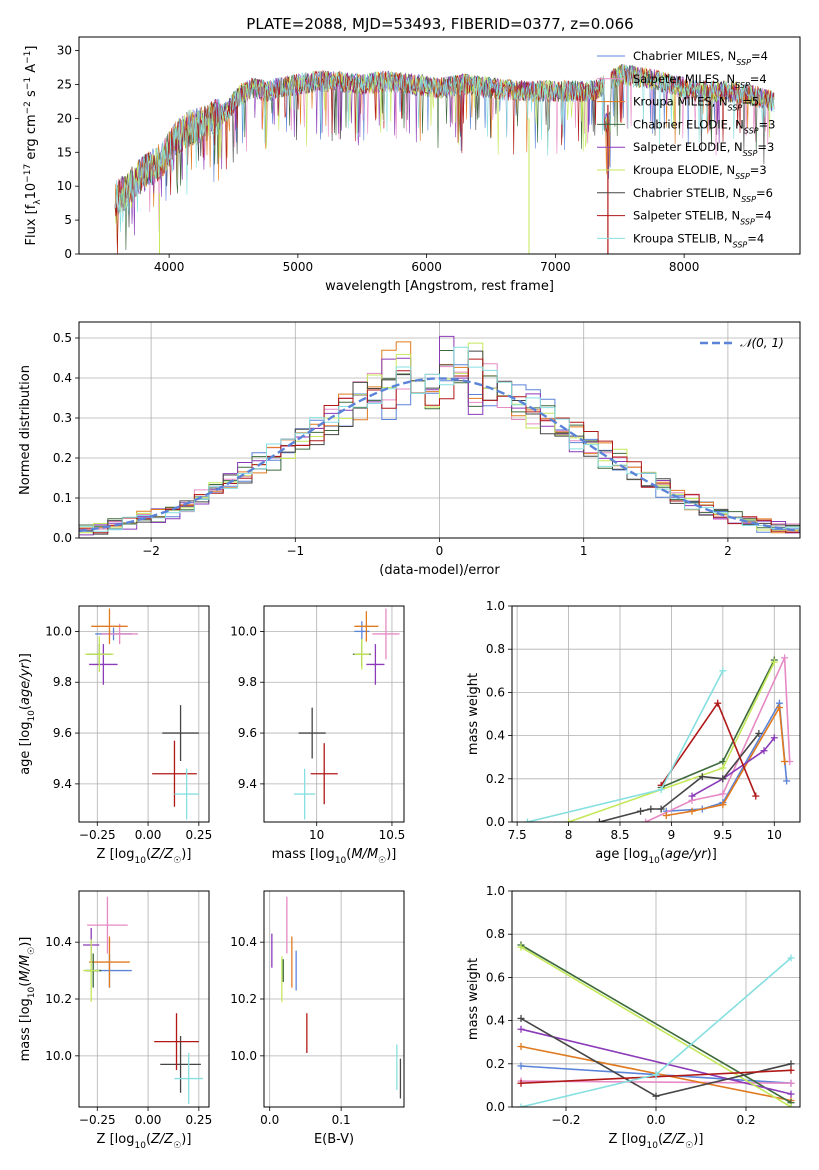  What do you see at coordinates (698, 240) in the screenshot?
I see `legend-label-kroupa-stelib: Kroupa STELIB, NSSP=4` at bounding box center [698, 240].